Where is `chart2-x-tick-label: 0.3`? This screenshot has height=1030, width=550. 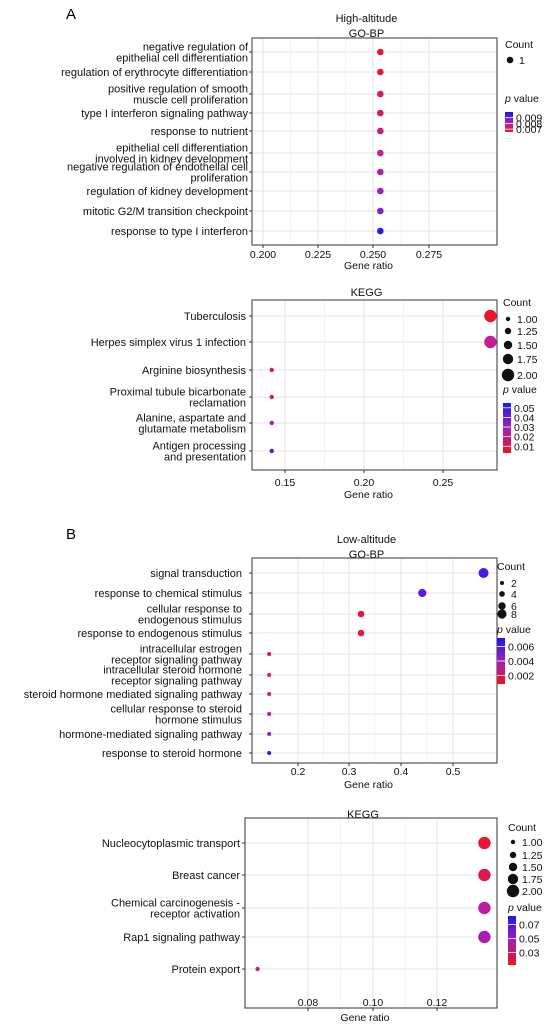
chart2-x-tick-label: 0.3 is located at coordinates (349, 772).